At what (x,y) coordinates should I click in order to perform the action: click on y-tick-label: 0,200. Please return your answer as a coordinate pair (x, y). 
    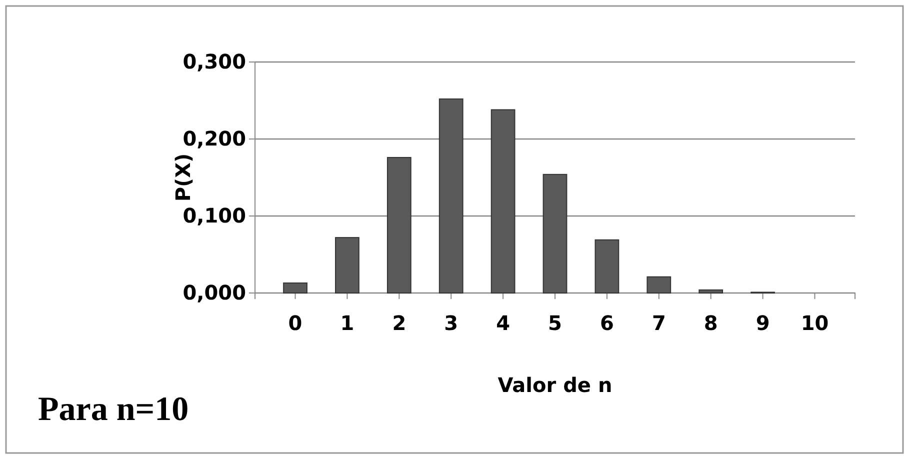
    Looking at the image, I should click on (214, 138).